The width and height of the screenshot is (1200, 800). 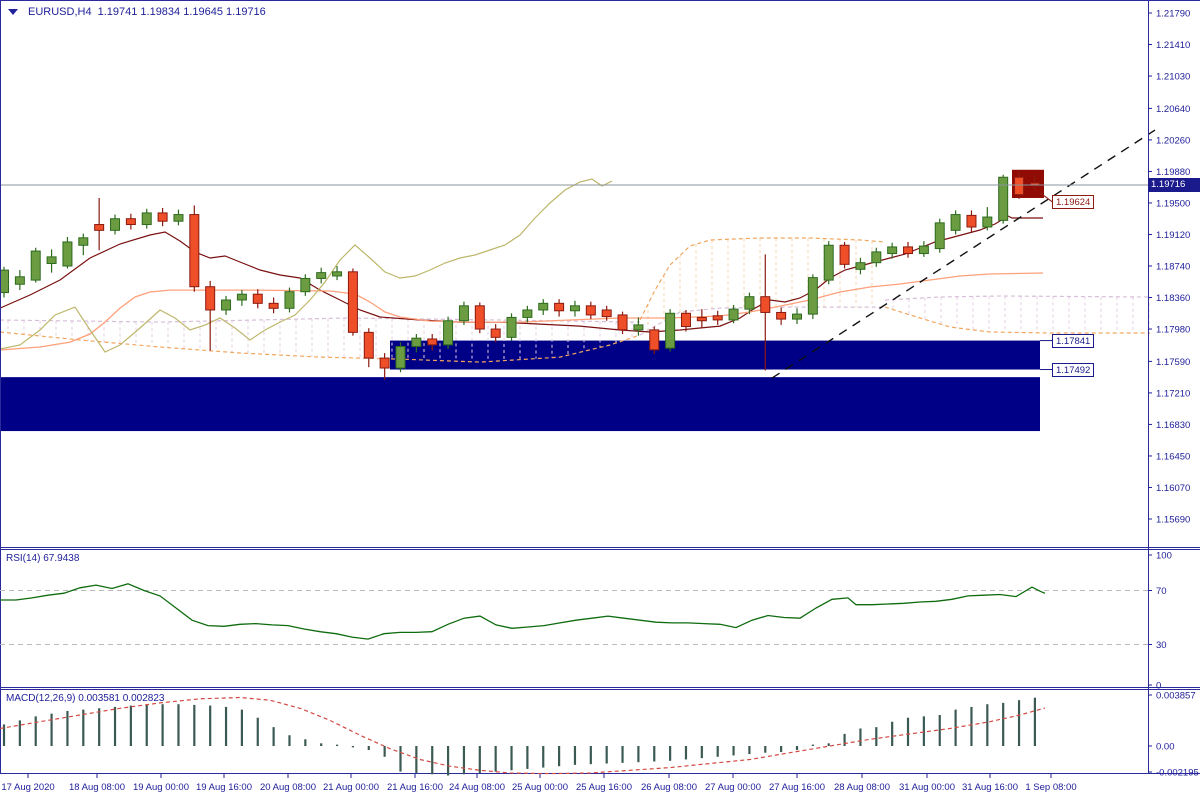 I want to click on time-axis-label: 17 Aug 2020, so click(x=27, y=787).